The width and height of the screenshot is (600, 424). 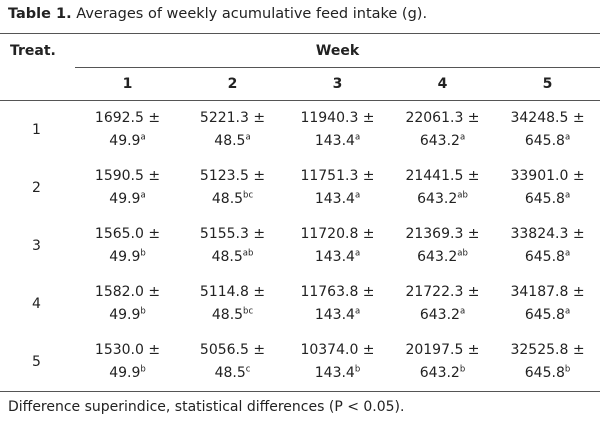 What do you see at coordinates (127, 176) in the screenshot?
I see `cell-mean: 1590.5 ±` at bounding box center [127, 176].